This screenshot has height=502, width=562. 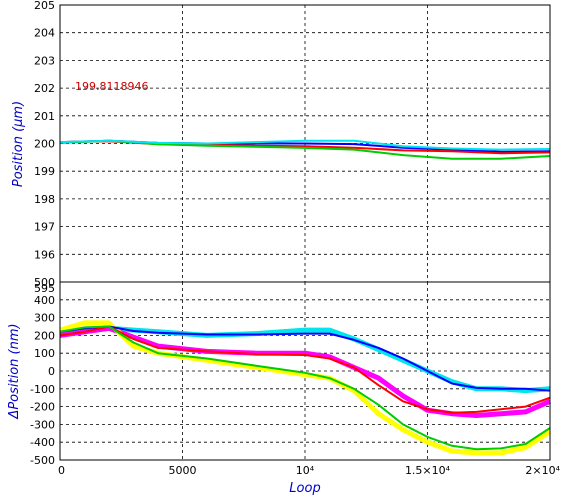 I want to click on bottom-y-tick-label: 300, so click(x=44, y=318).